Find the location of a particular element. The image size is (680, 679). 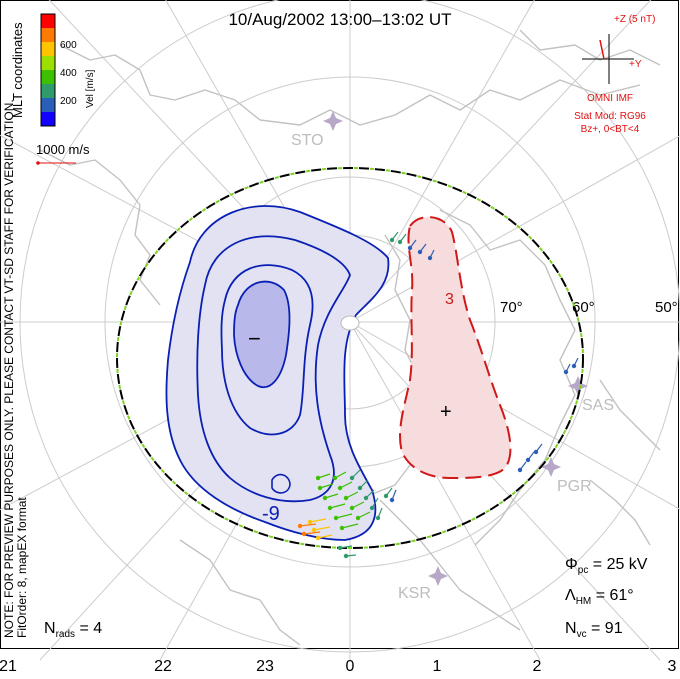

nrads-symbol: N is located at coordinates (50, 628).